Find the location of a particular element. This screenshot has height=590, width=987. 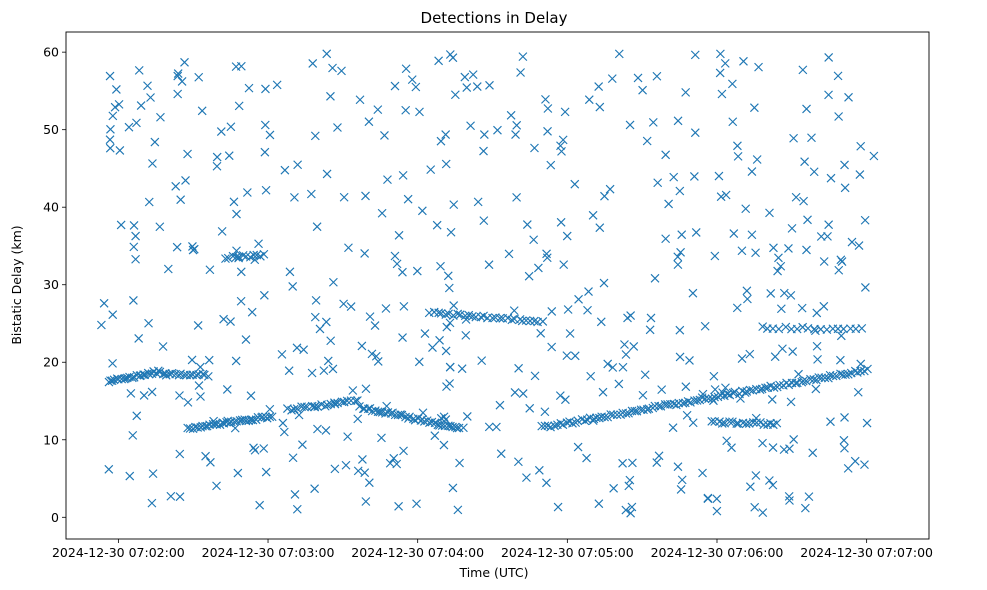

y-tick-label: 60 is located at coordinates (51, 52).